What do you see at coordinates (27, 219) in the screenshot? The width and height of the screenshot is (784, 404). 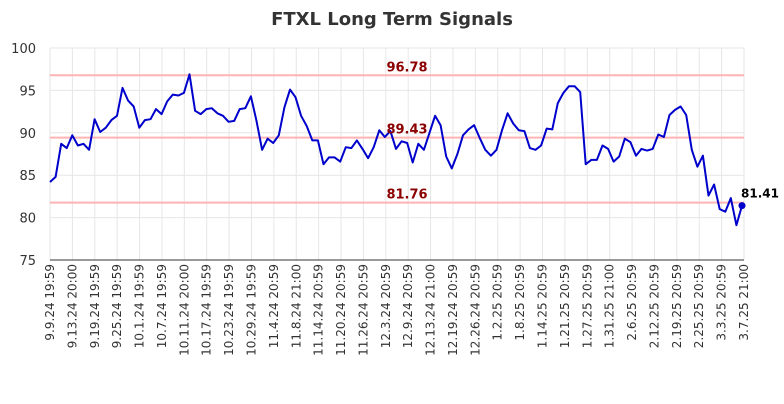 I see `y-tick-label: 80` at bounding box center [27, 219].